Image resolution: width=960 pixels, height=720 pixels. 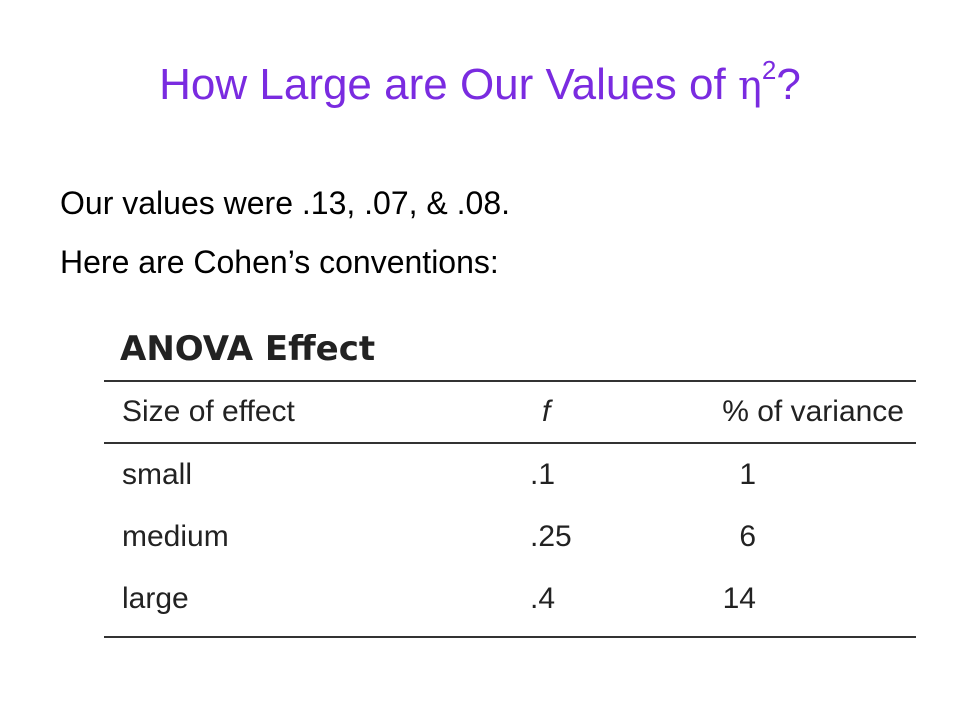 I want to click on cell-f: .1, so click(x=543, y=474).